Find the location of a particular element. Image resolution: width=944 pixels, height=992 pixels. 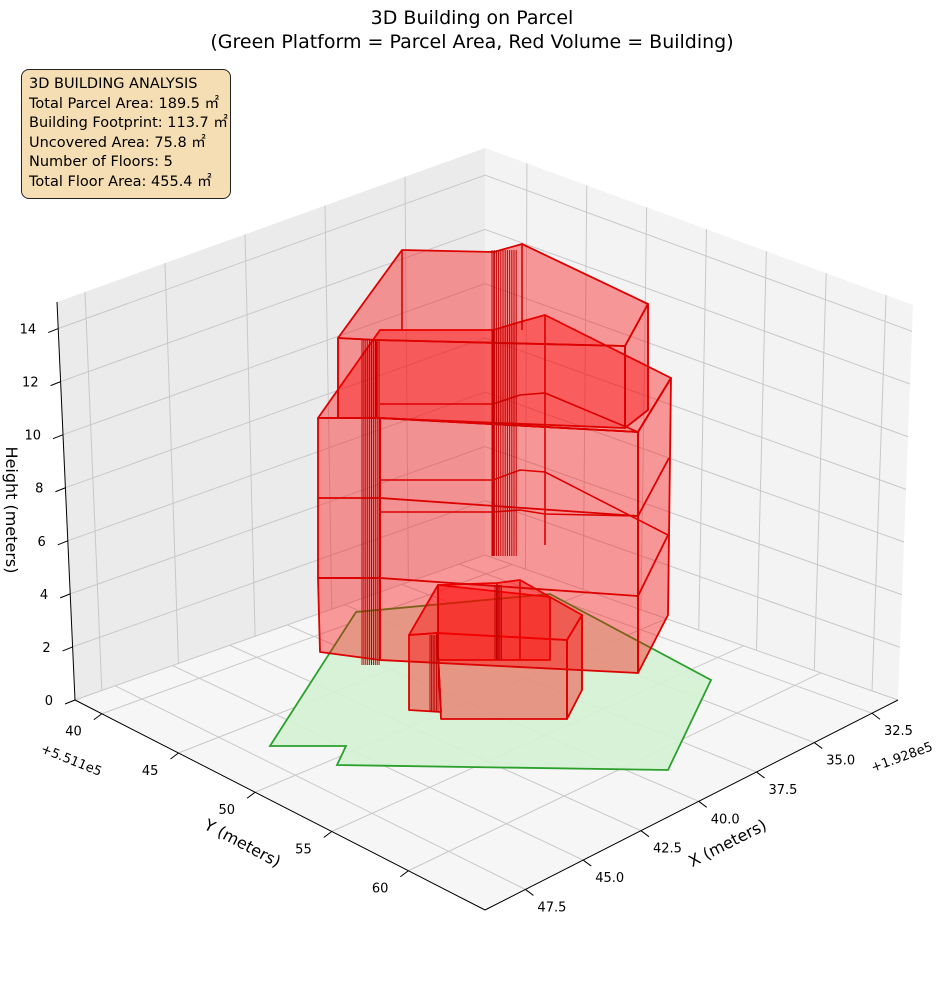

x-tick-label: 32.5 is located at coordinates (898, 731).